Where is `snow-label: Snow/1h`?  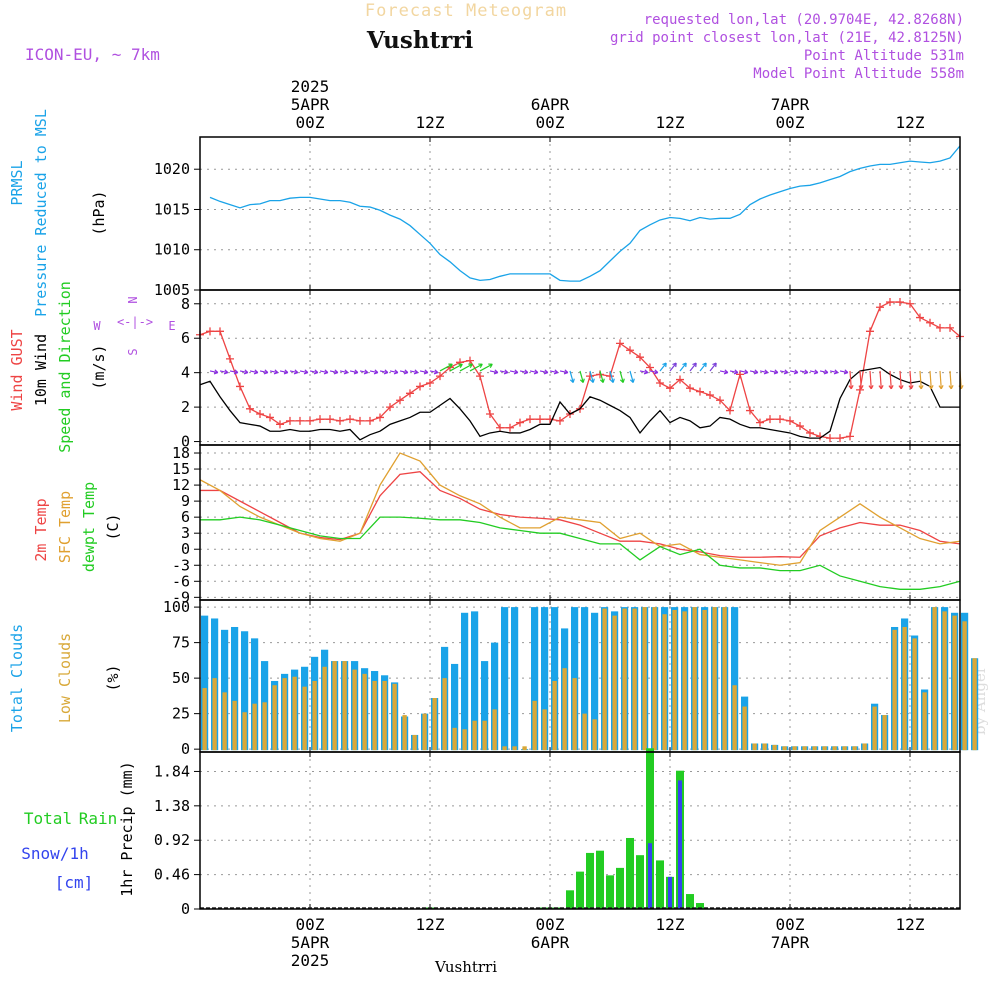
snow-label: Snow/1h is located at coordinates (54, 853).